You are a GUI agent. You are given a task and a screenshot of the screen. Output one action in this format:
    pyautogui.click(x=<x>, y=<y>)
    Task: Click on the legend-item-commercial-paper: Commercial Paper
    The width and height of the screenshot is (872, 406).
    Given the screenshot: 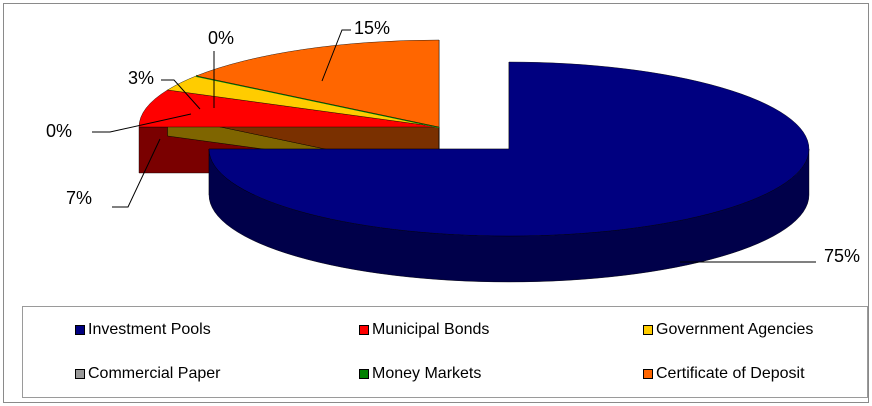 What is the action you would take?
    pyautogui.click(x=147, y=374)
    